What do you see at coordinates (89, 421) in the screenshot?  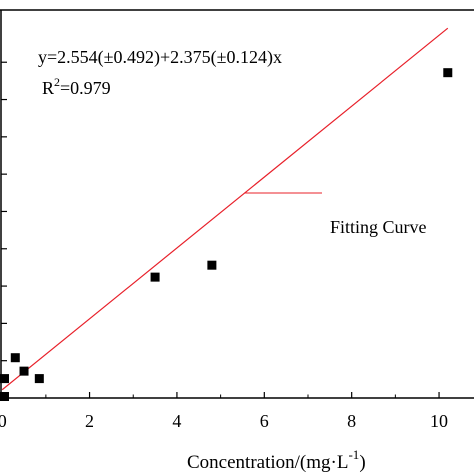 I see `x-tick-label: 2` at bounding box center [89, 421].